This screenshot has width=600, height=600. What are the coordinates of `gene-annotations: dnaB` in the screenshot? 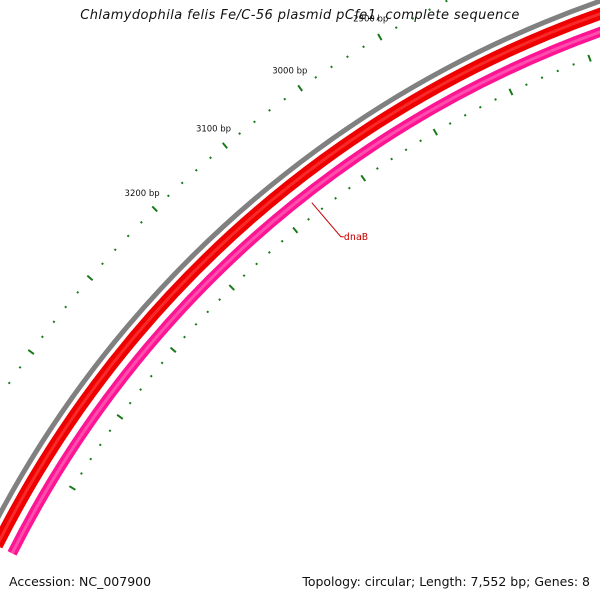 It's located at (339, 223).